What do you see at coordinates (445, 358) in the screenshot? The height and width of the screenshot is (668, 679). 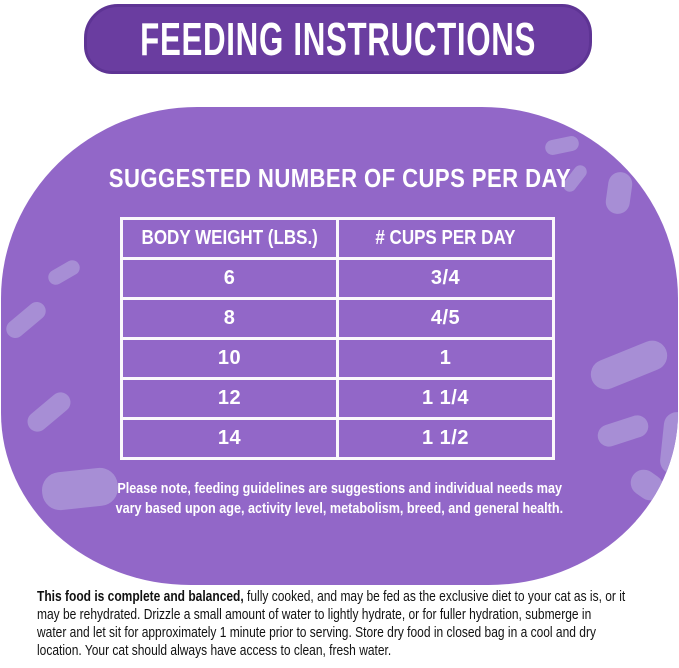 I see `table-cell: 1` at bounding box center [445, 358].